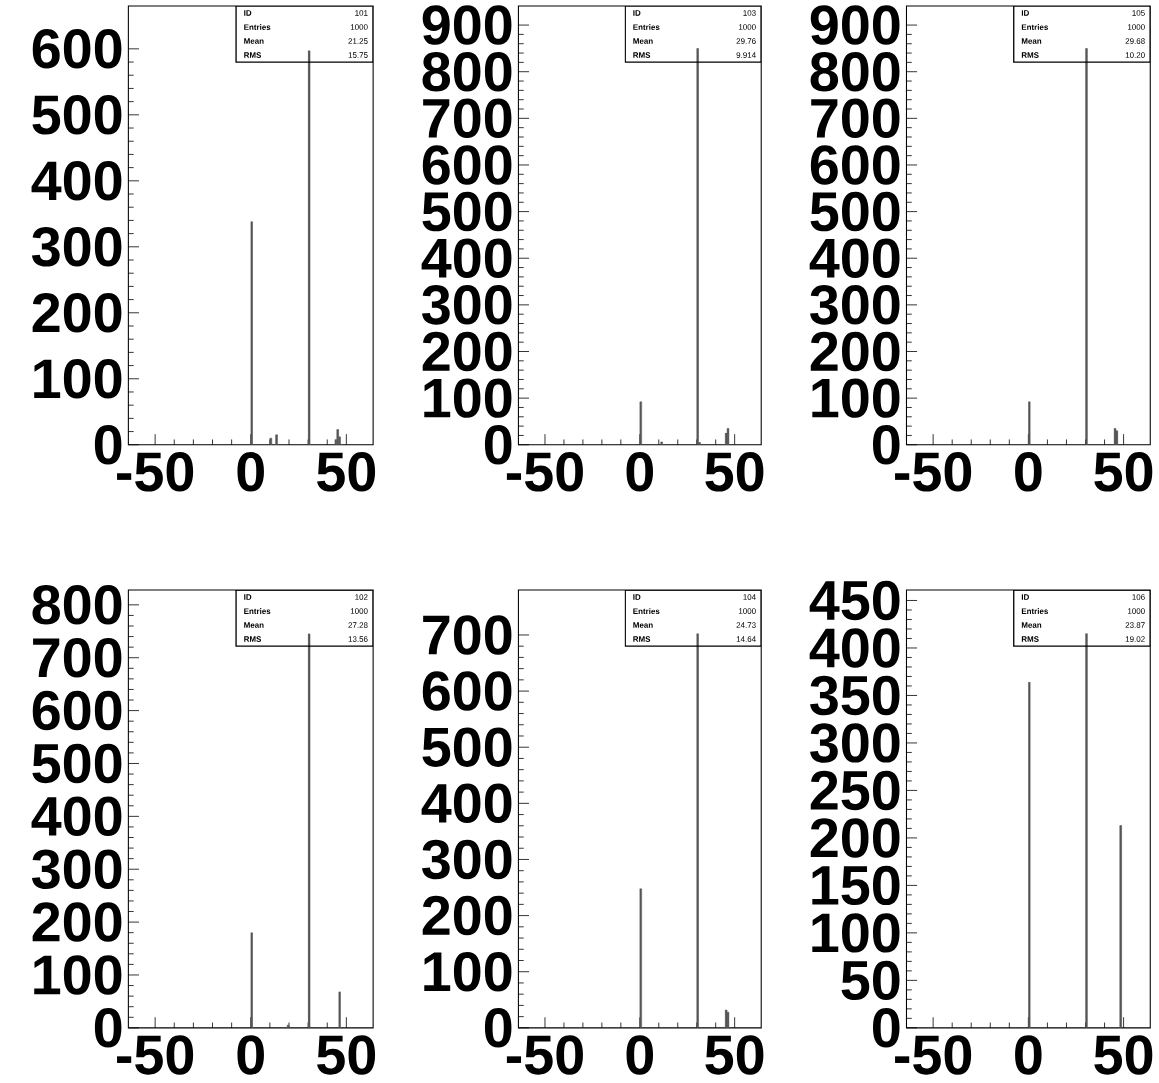 This screenshot has height=1083, width=1159. I want to click on y-tick-label: 250, so click(855, 790).